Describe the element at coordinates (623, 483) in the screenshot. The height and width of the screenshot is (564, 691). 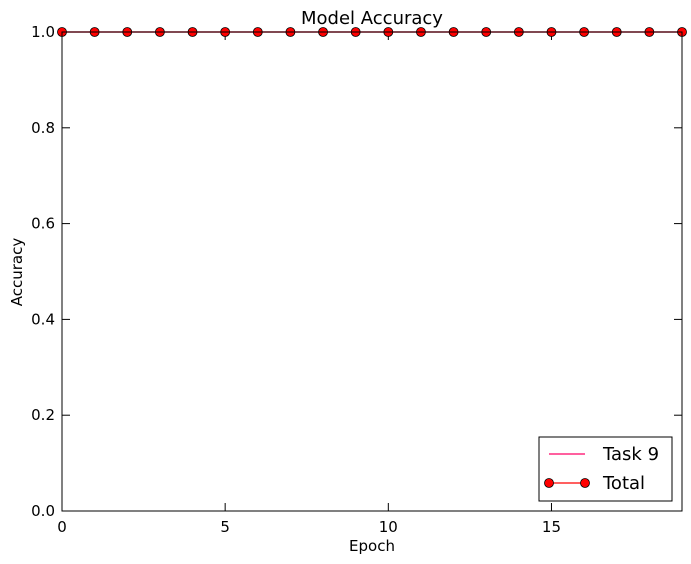
I see `legend-label: Total` at that location.